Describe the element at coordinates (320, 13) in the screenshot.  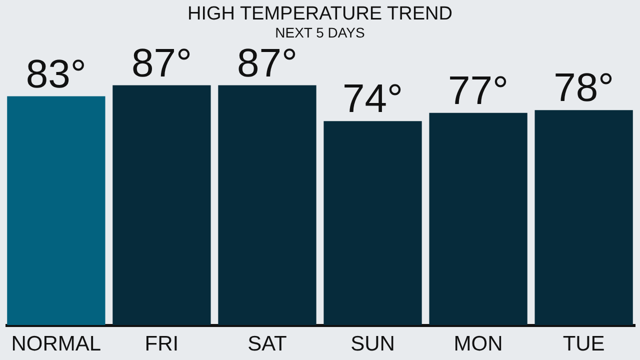
I see `chart-title: HIGH TEMPERATURE TREND` at that location.